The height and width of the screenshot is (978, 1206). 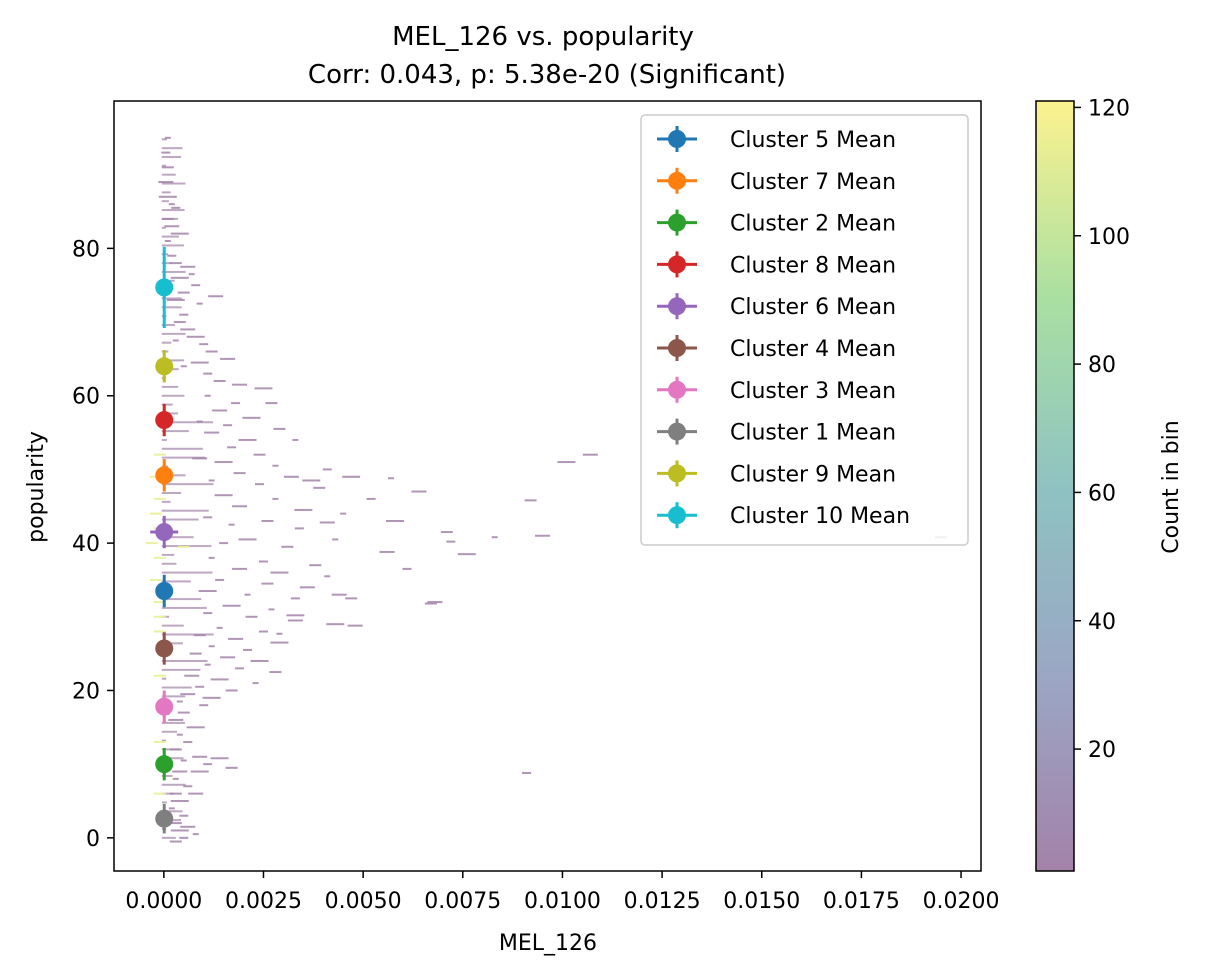 I want to click on y-tick-label: 40, so click(x=86, y=544).